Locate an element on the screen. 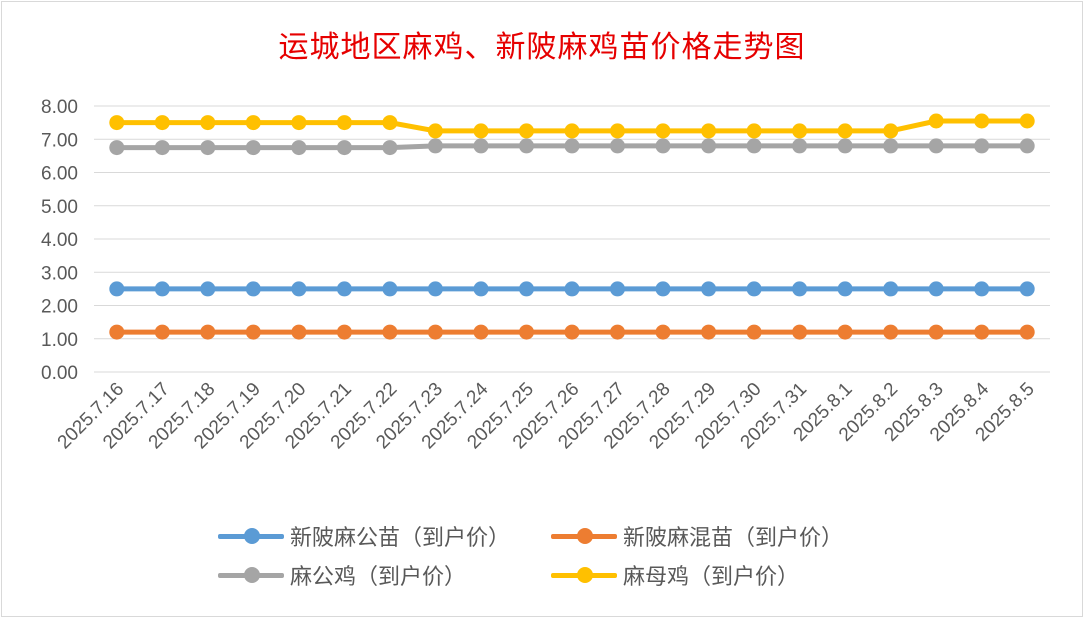 The image size is (1084, 618). chart-title: 运城地区麻鸡、新陂麻鸡苗价格走势图 is located at coordinates (542, 47).